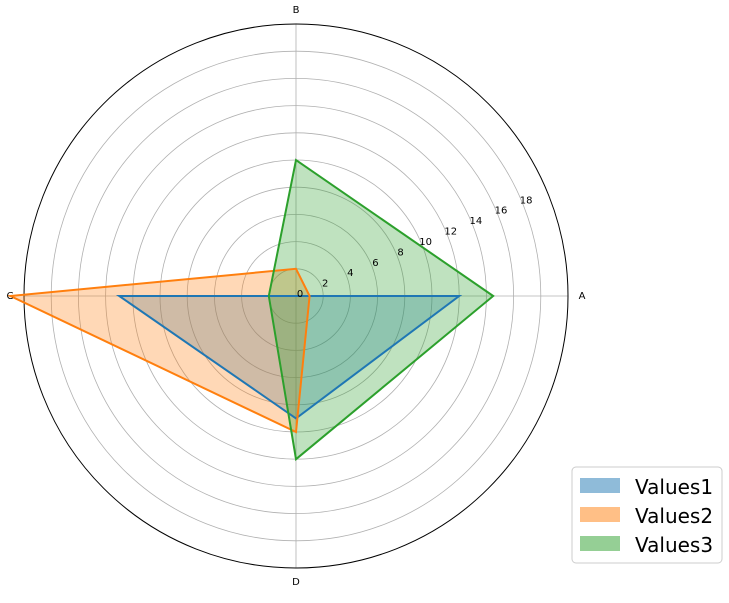 This screenshot has height=603, width=729. I want to click on legend-label-values2: Values2, so click(674, 516).